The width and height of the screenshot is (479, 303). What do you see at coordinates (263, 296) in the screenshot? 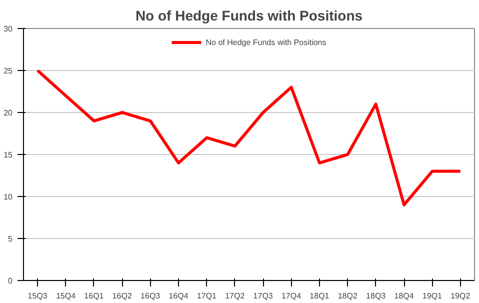
I see `x-tick-label: 17Q3` at bounding box center [263, 296].